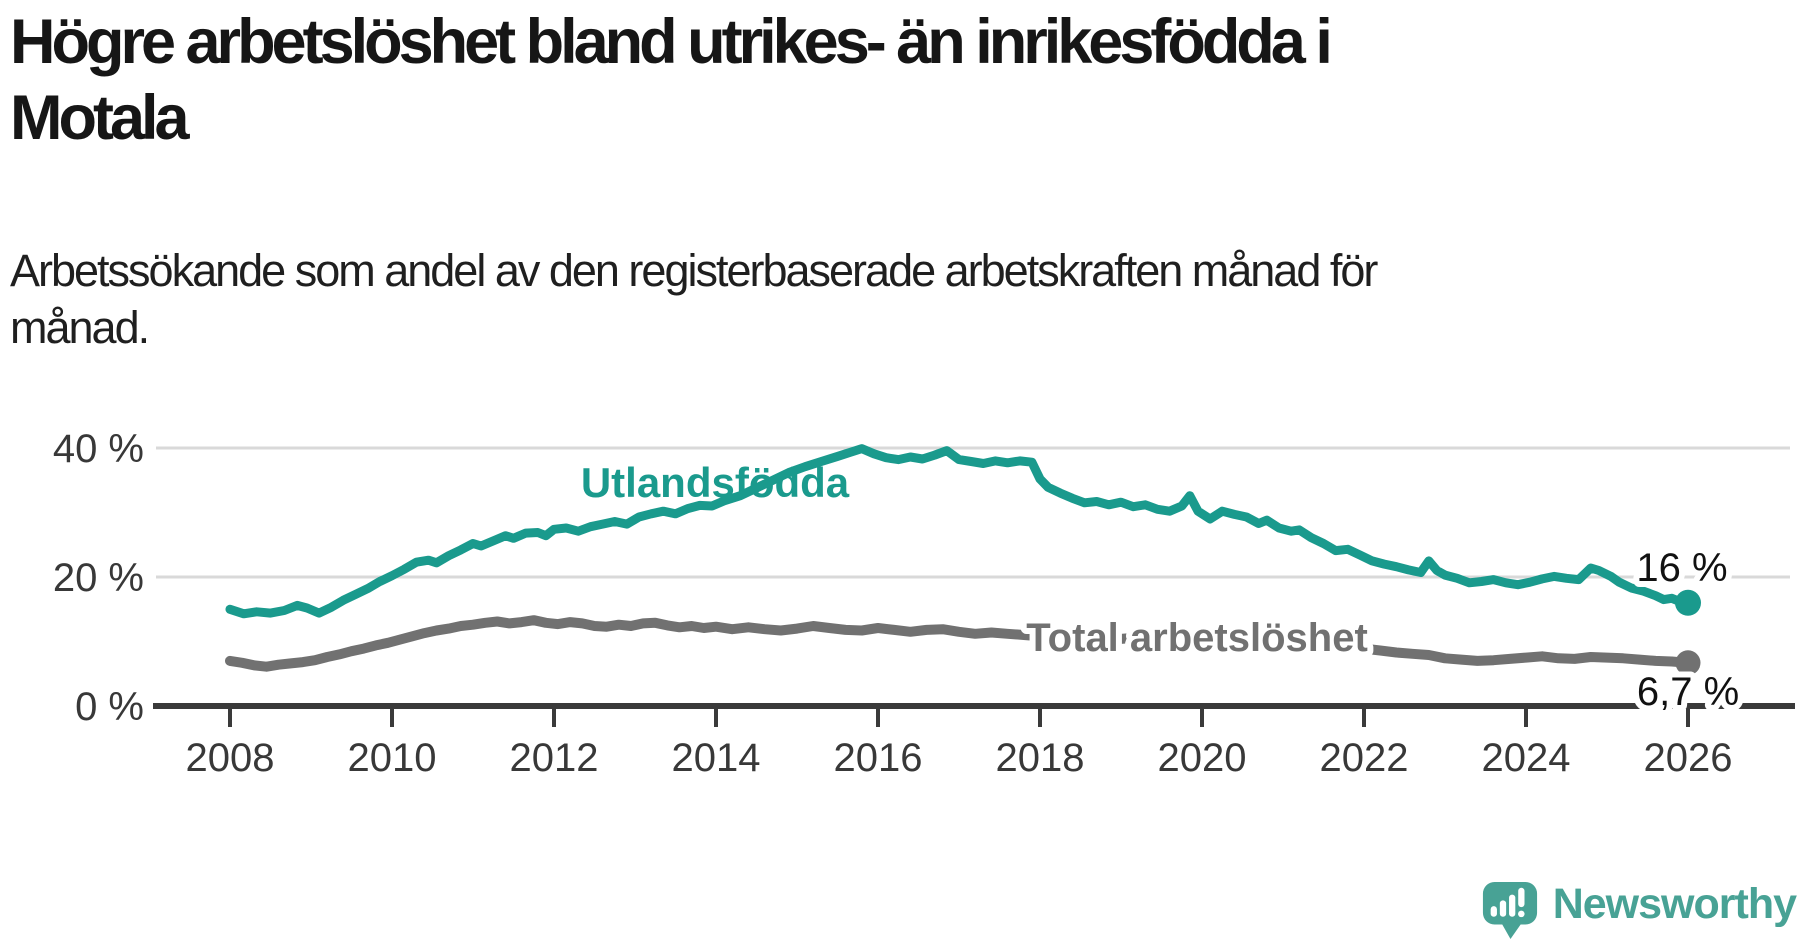  Describe the element at coordinates (1688, 602) in the screenshot. I see `end-dot-utlandsfodda` at that location.